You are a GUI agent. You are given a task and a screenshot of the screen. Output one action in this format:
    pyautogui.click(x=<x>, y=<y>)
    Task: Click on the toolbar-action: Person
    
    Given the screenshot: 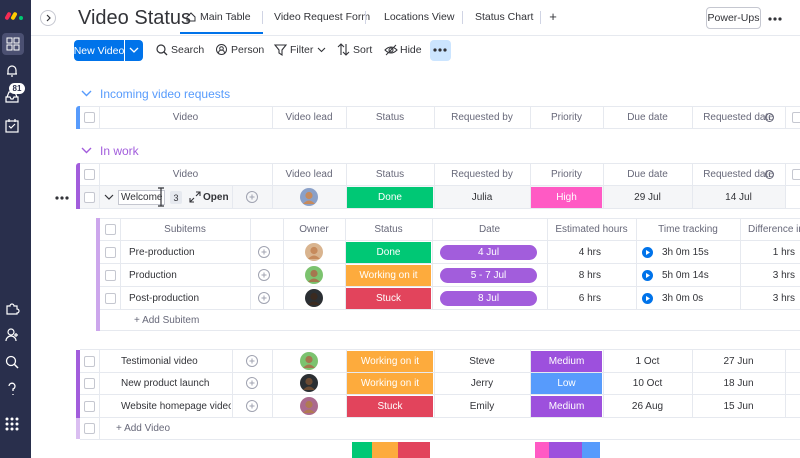 What is the action you would take?
    pyautogui.click(x=248, y=50)
    